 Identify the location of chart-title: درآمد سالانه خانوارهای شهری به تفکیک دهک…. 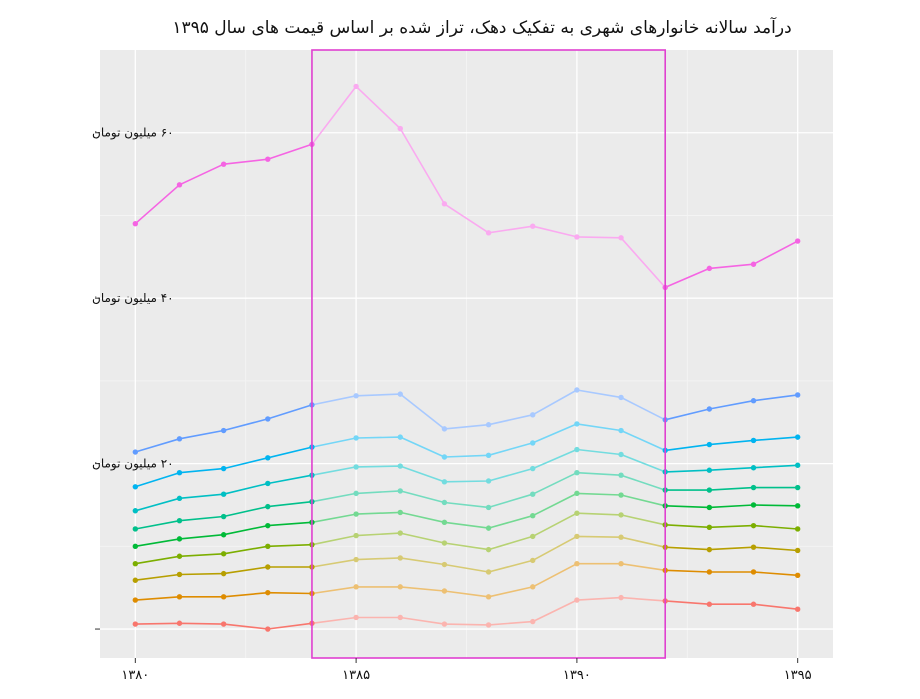
(481, 27).